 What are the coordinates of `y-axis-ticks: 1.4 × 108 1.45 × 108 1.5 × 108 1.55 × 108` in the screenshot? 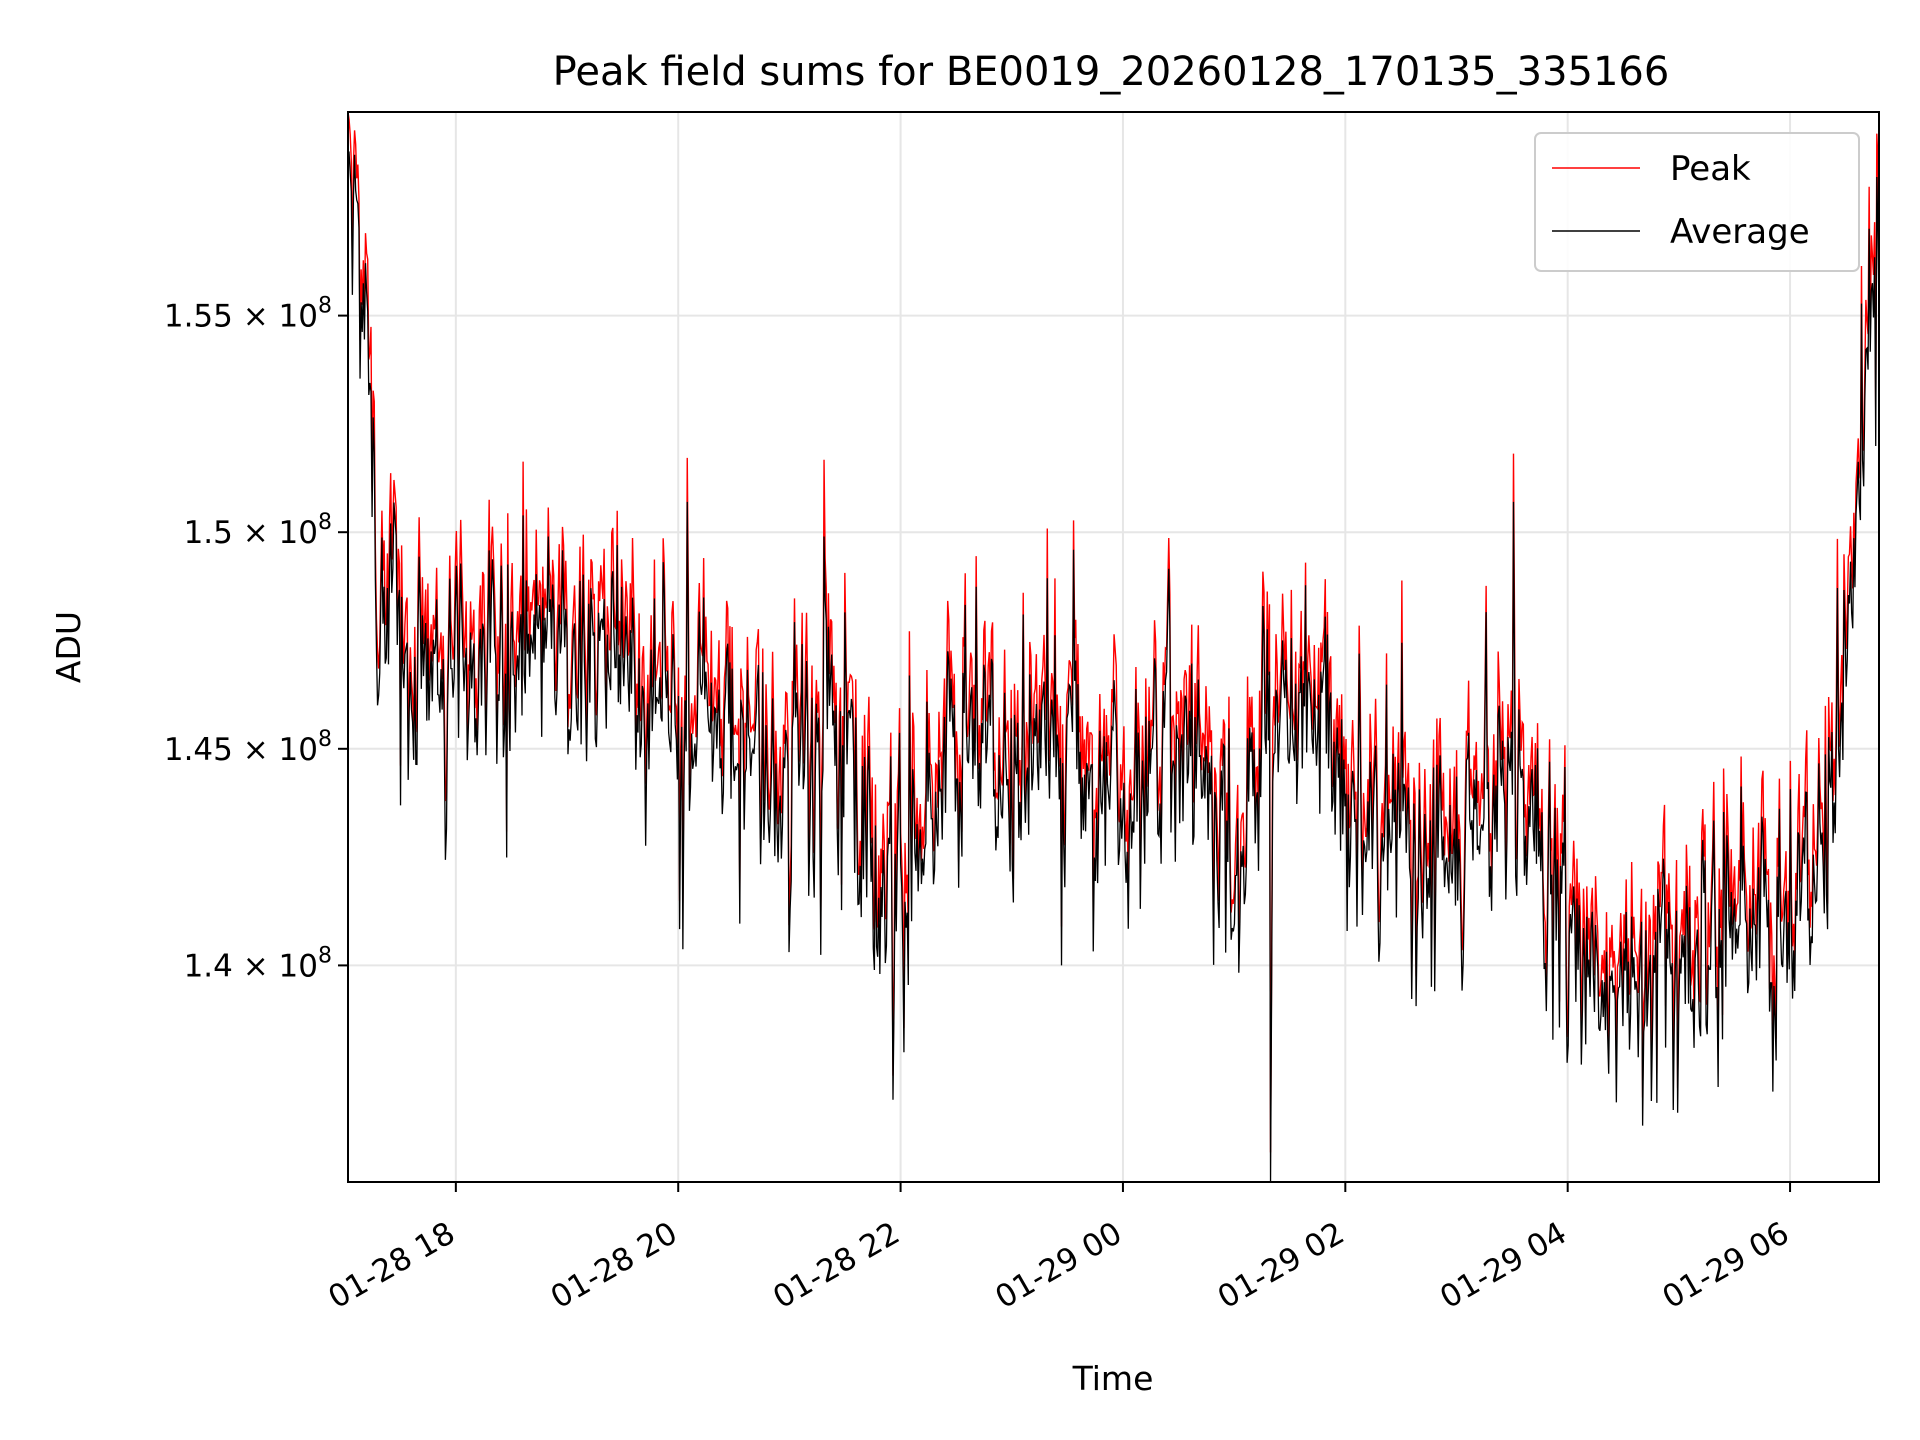 It's located at (256, 639).